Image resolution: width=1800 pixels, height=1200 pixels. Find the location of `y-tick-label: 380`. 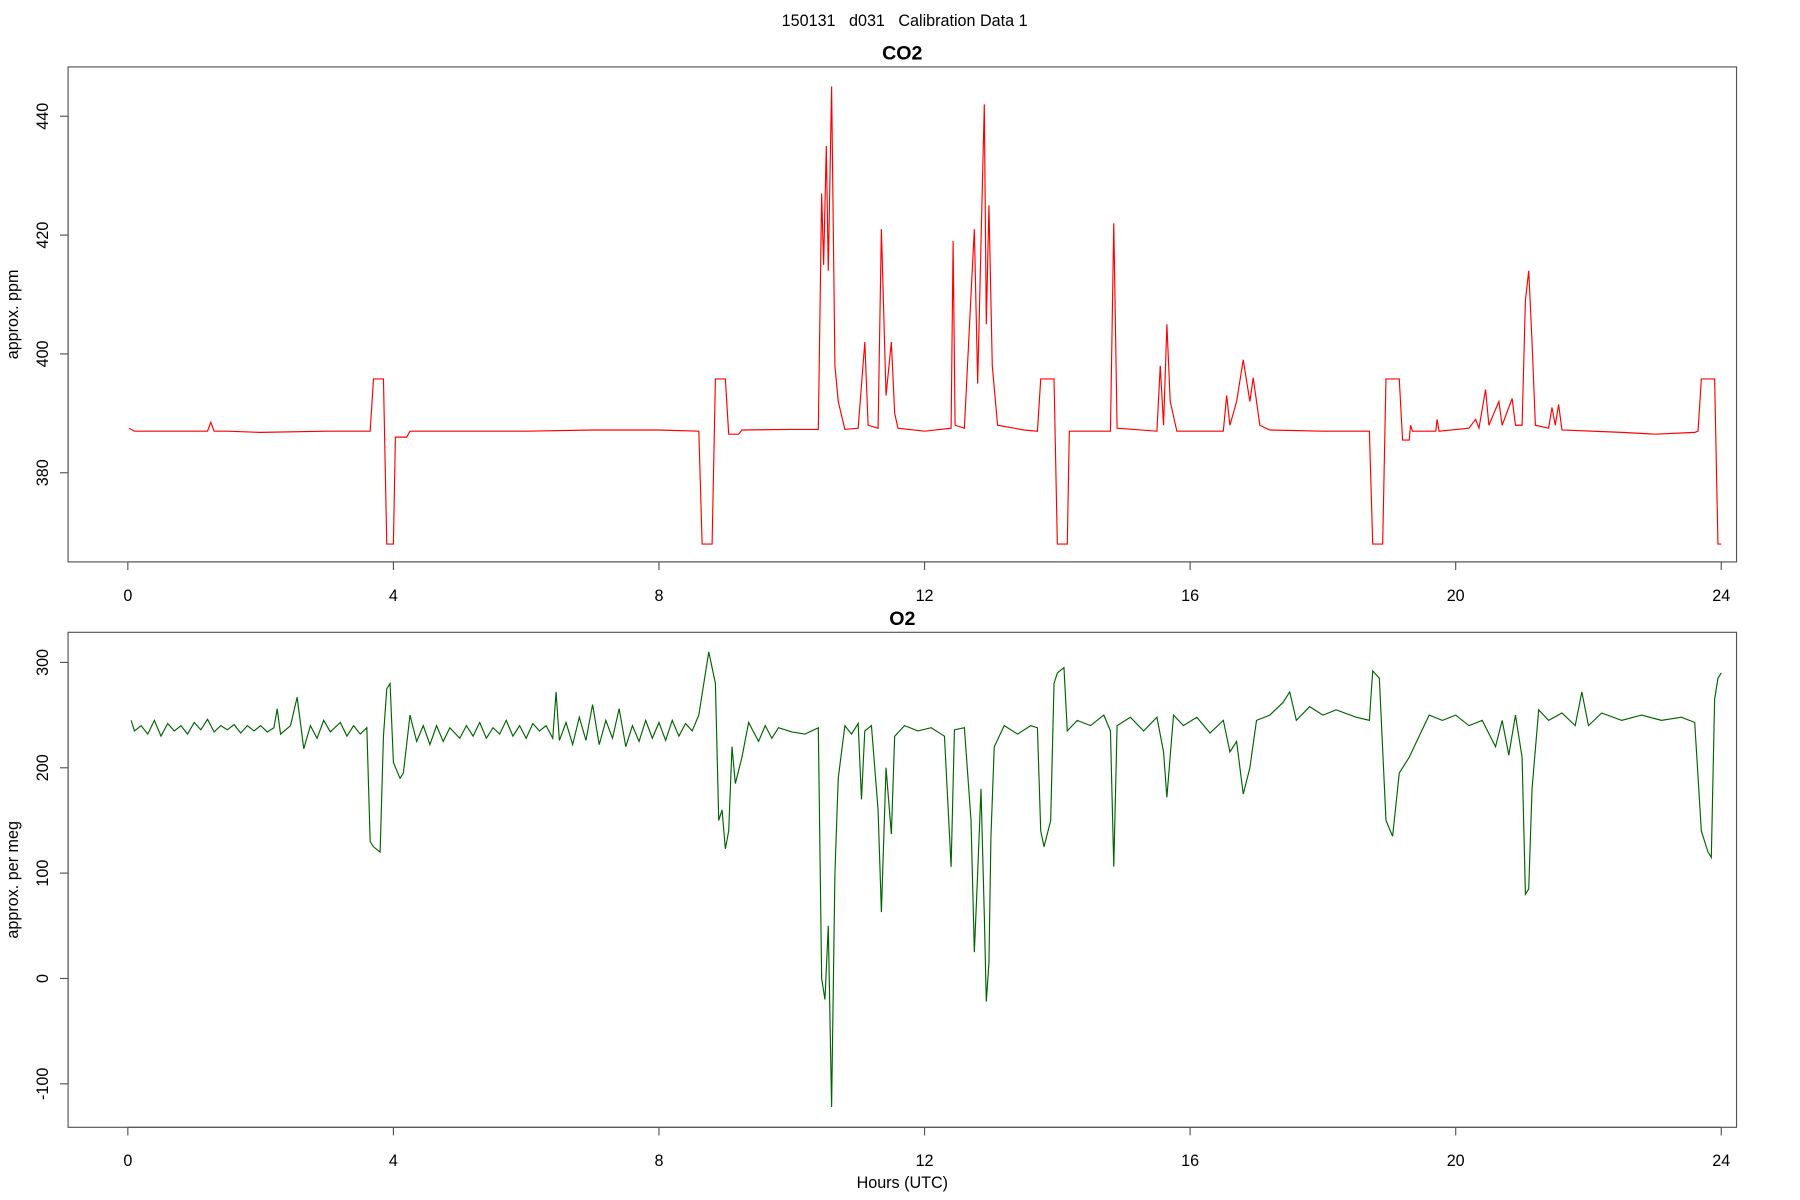

y-tick-label: 380 is located at coordinates (43, 472).